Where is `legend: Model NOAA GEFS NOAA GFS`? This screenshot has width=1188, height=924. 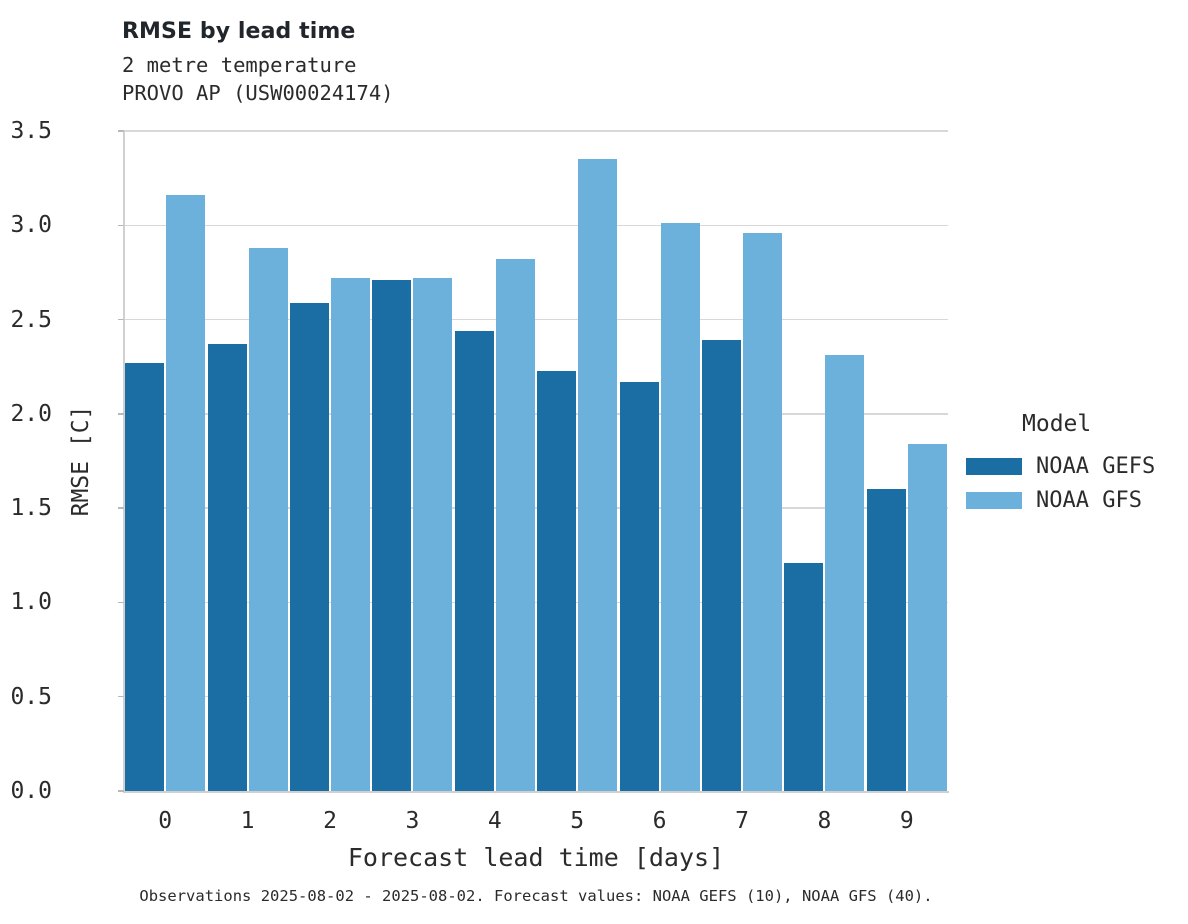 legend: Model NOAA GEFS NOAA GFS is located at coordinates (1071, 464).